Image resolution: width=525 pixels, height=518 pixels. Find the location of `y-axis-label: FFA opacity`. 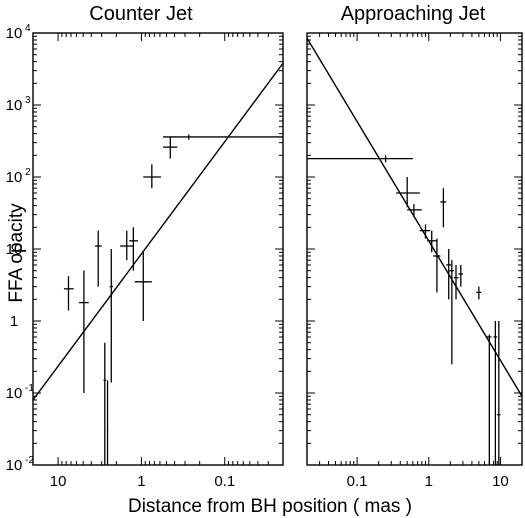

y-axis-label: FFA opacity is located at coordinates (16, 253).